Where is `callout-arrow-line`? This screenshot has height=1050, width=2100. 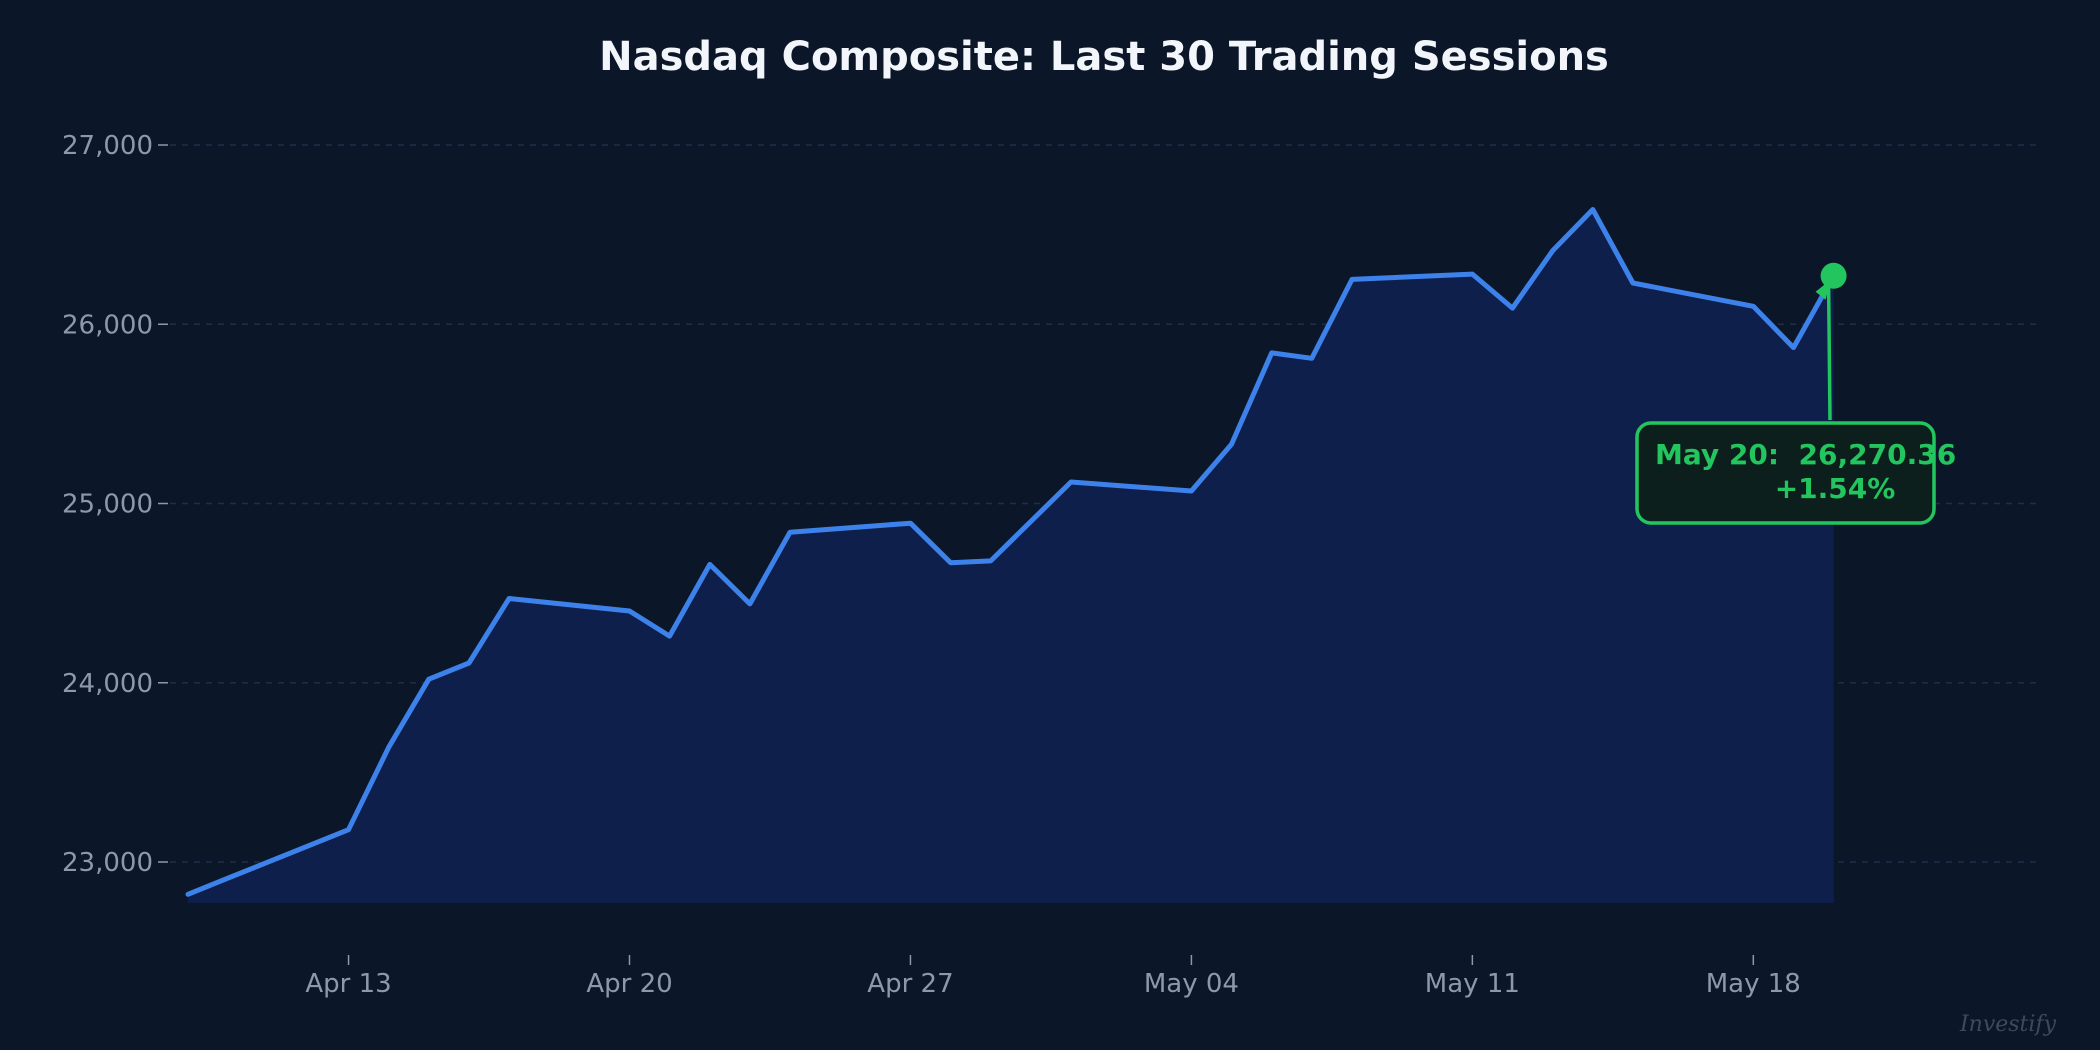
callout-arrow-line is located at coordinates (1829, 352).